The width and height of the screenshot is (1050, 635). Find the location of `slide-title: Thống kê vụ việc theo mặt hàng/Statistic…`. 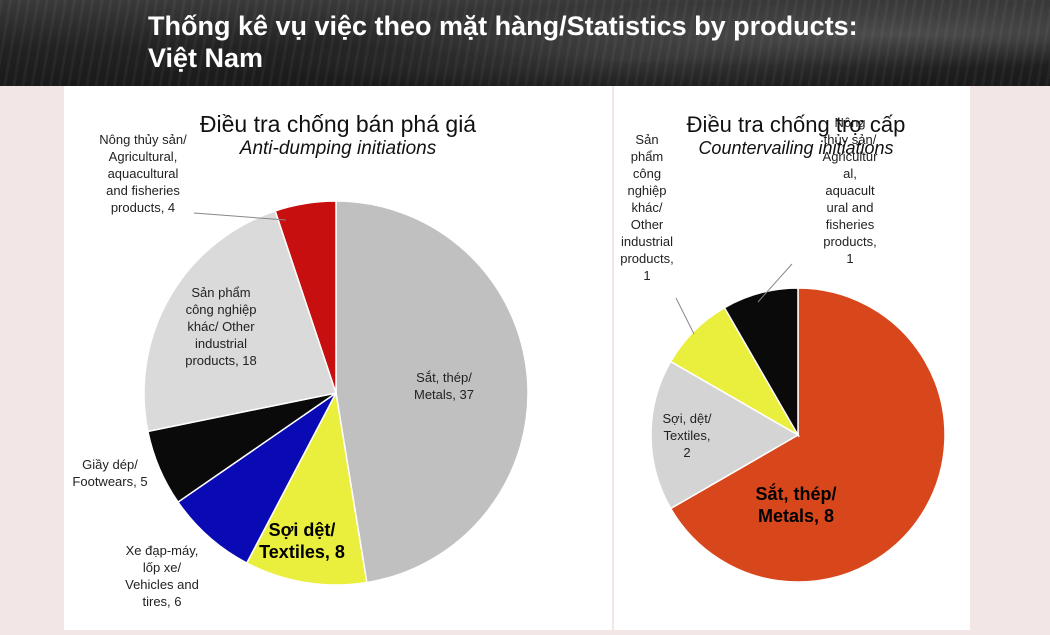

slide-title: Thống kê vụ việc theo mặt hàng/Statistic… is located at coordinates (558, 42).